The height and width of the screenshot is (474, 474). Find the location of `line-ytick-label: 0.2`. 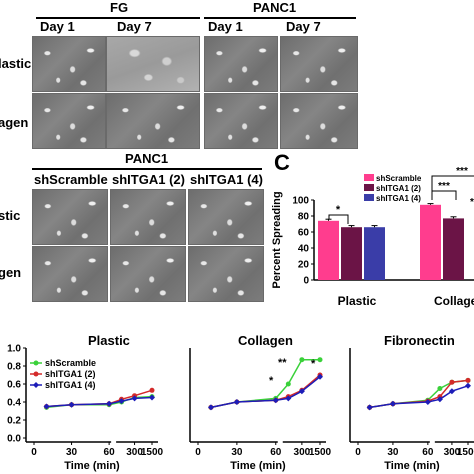

line-ytick-label: 0.2 is located at coordinates (14, 421).